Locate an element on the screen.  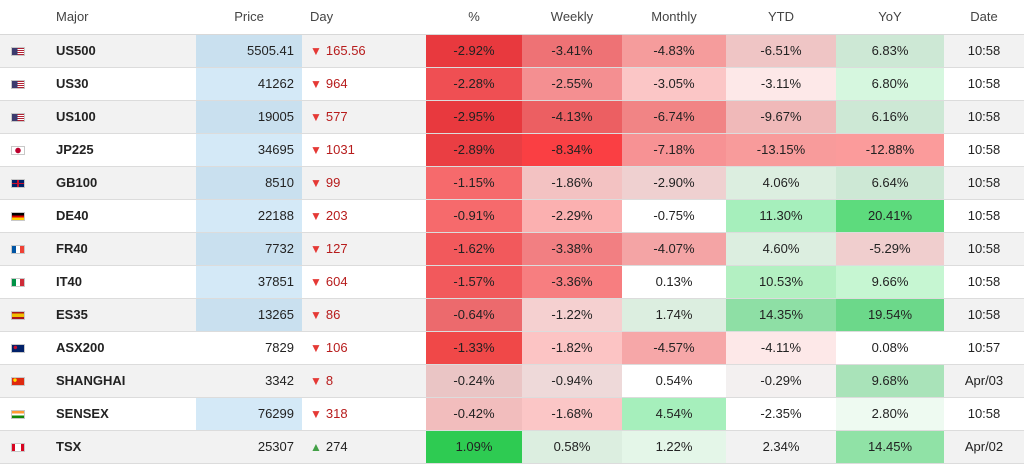
day-change-value: 577 is located at coordinates (336, 116).